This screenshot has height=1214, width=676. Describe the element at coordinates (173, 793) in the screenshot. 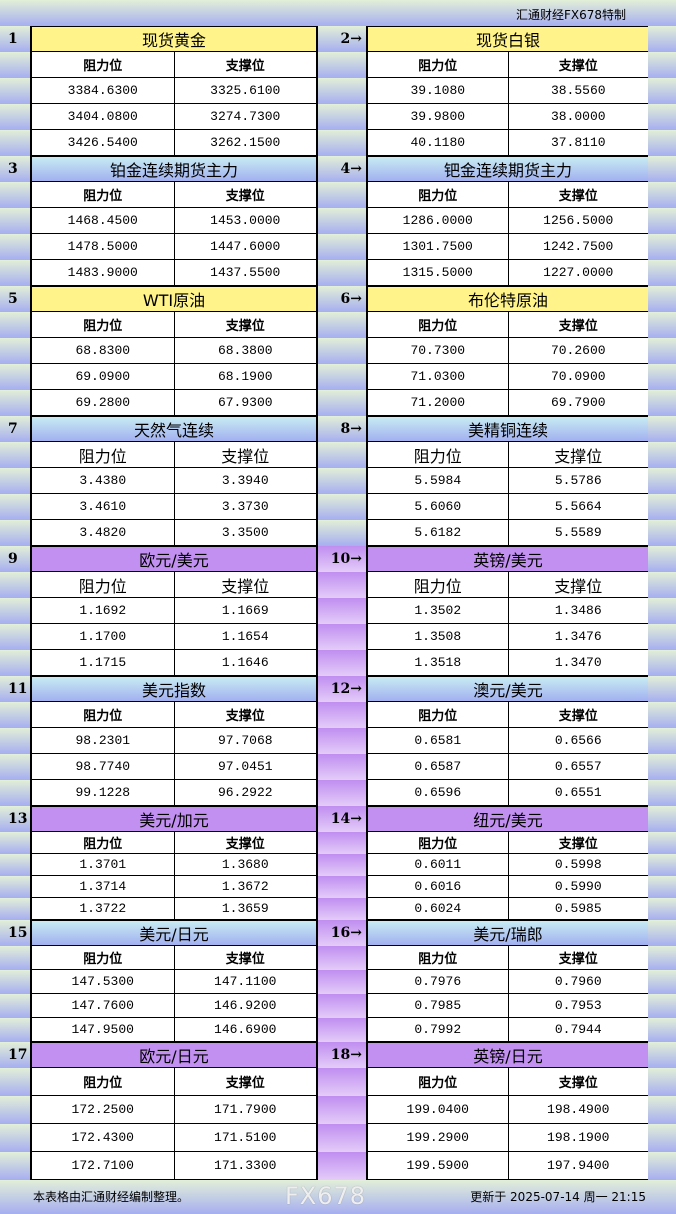

I see `left-table: 99.1228 96.2922` at that location.